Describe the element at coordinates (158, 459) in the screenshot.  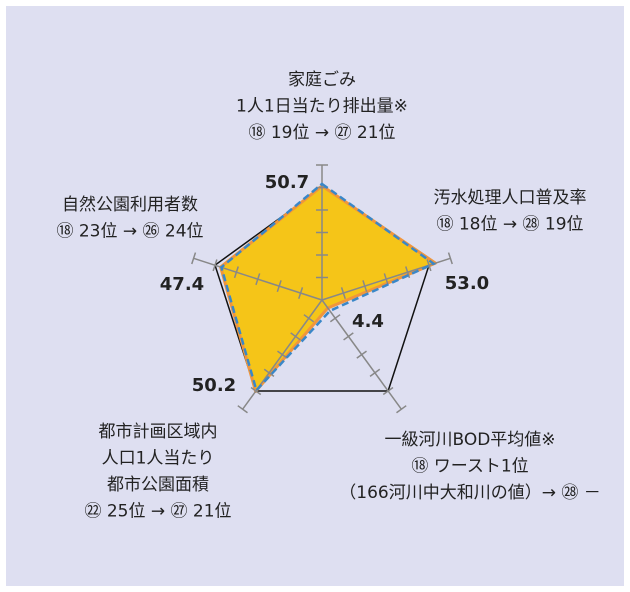
I see `axis-label: 人口1人当たり` at that location.